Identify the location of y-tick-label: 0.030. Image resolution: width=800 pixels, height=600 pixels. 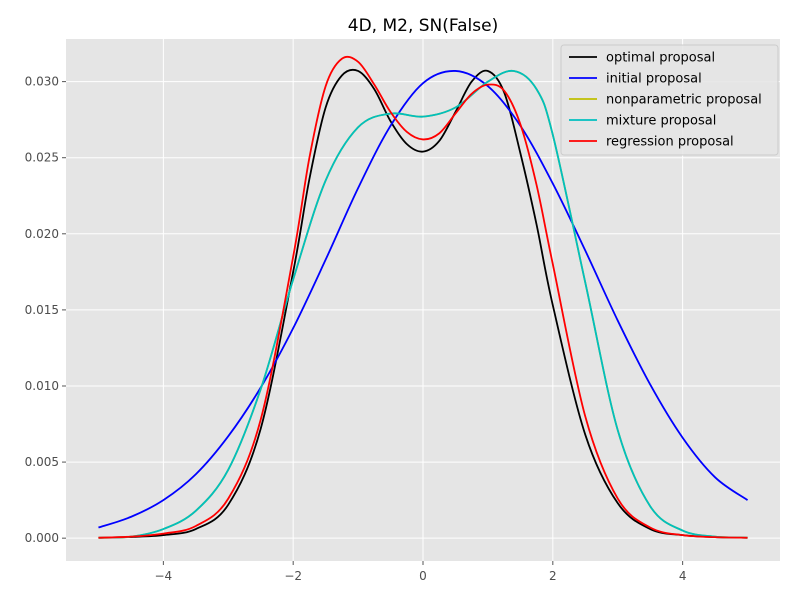
(42, 82).